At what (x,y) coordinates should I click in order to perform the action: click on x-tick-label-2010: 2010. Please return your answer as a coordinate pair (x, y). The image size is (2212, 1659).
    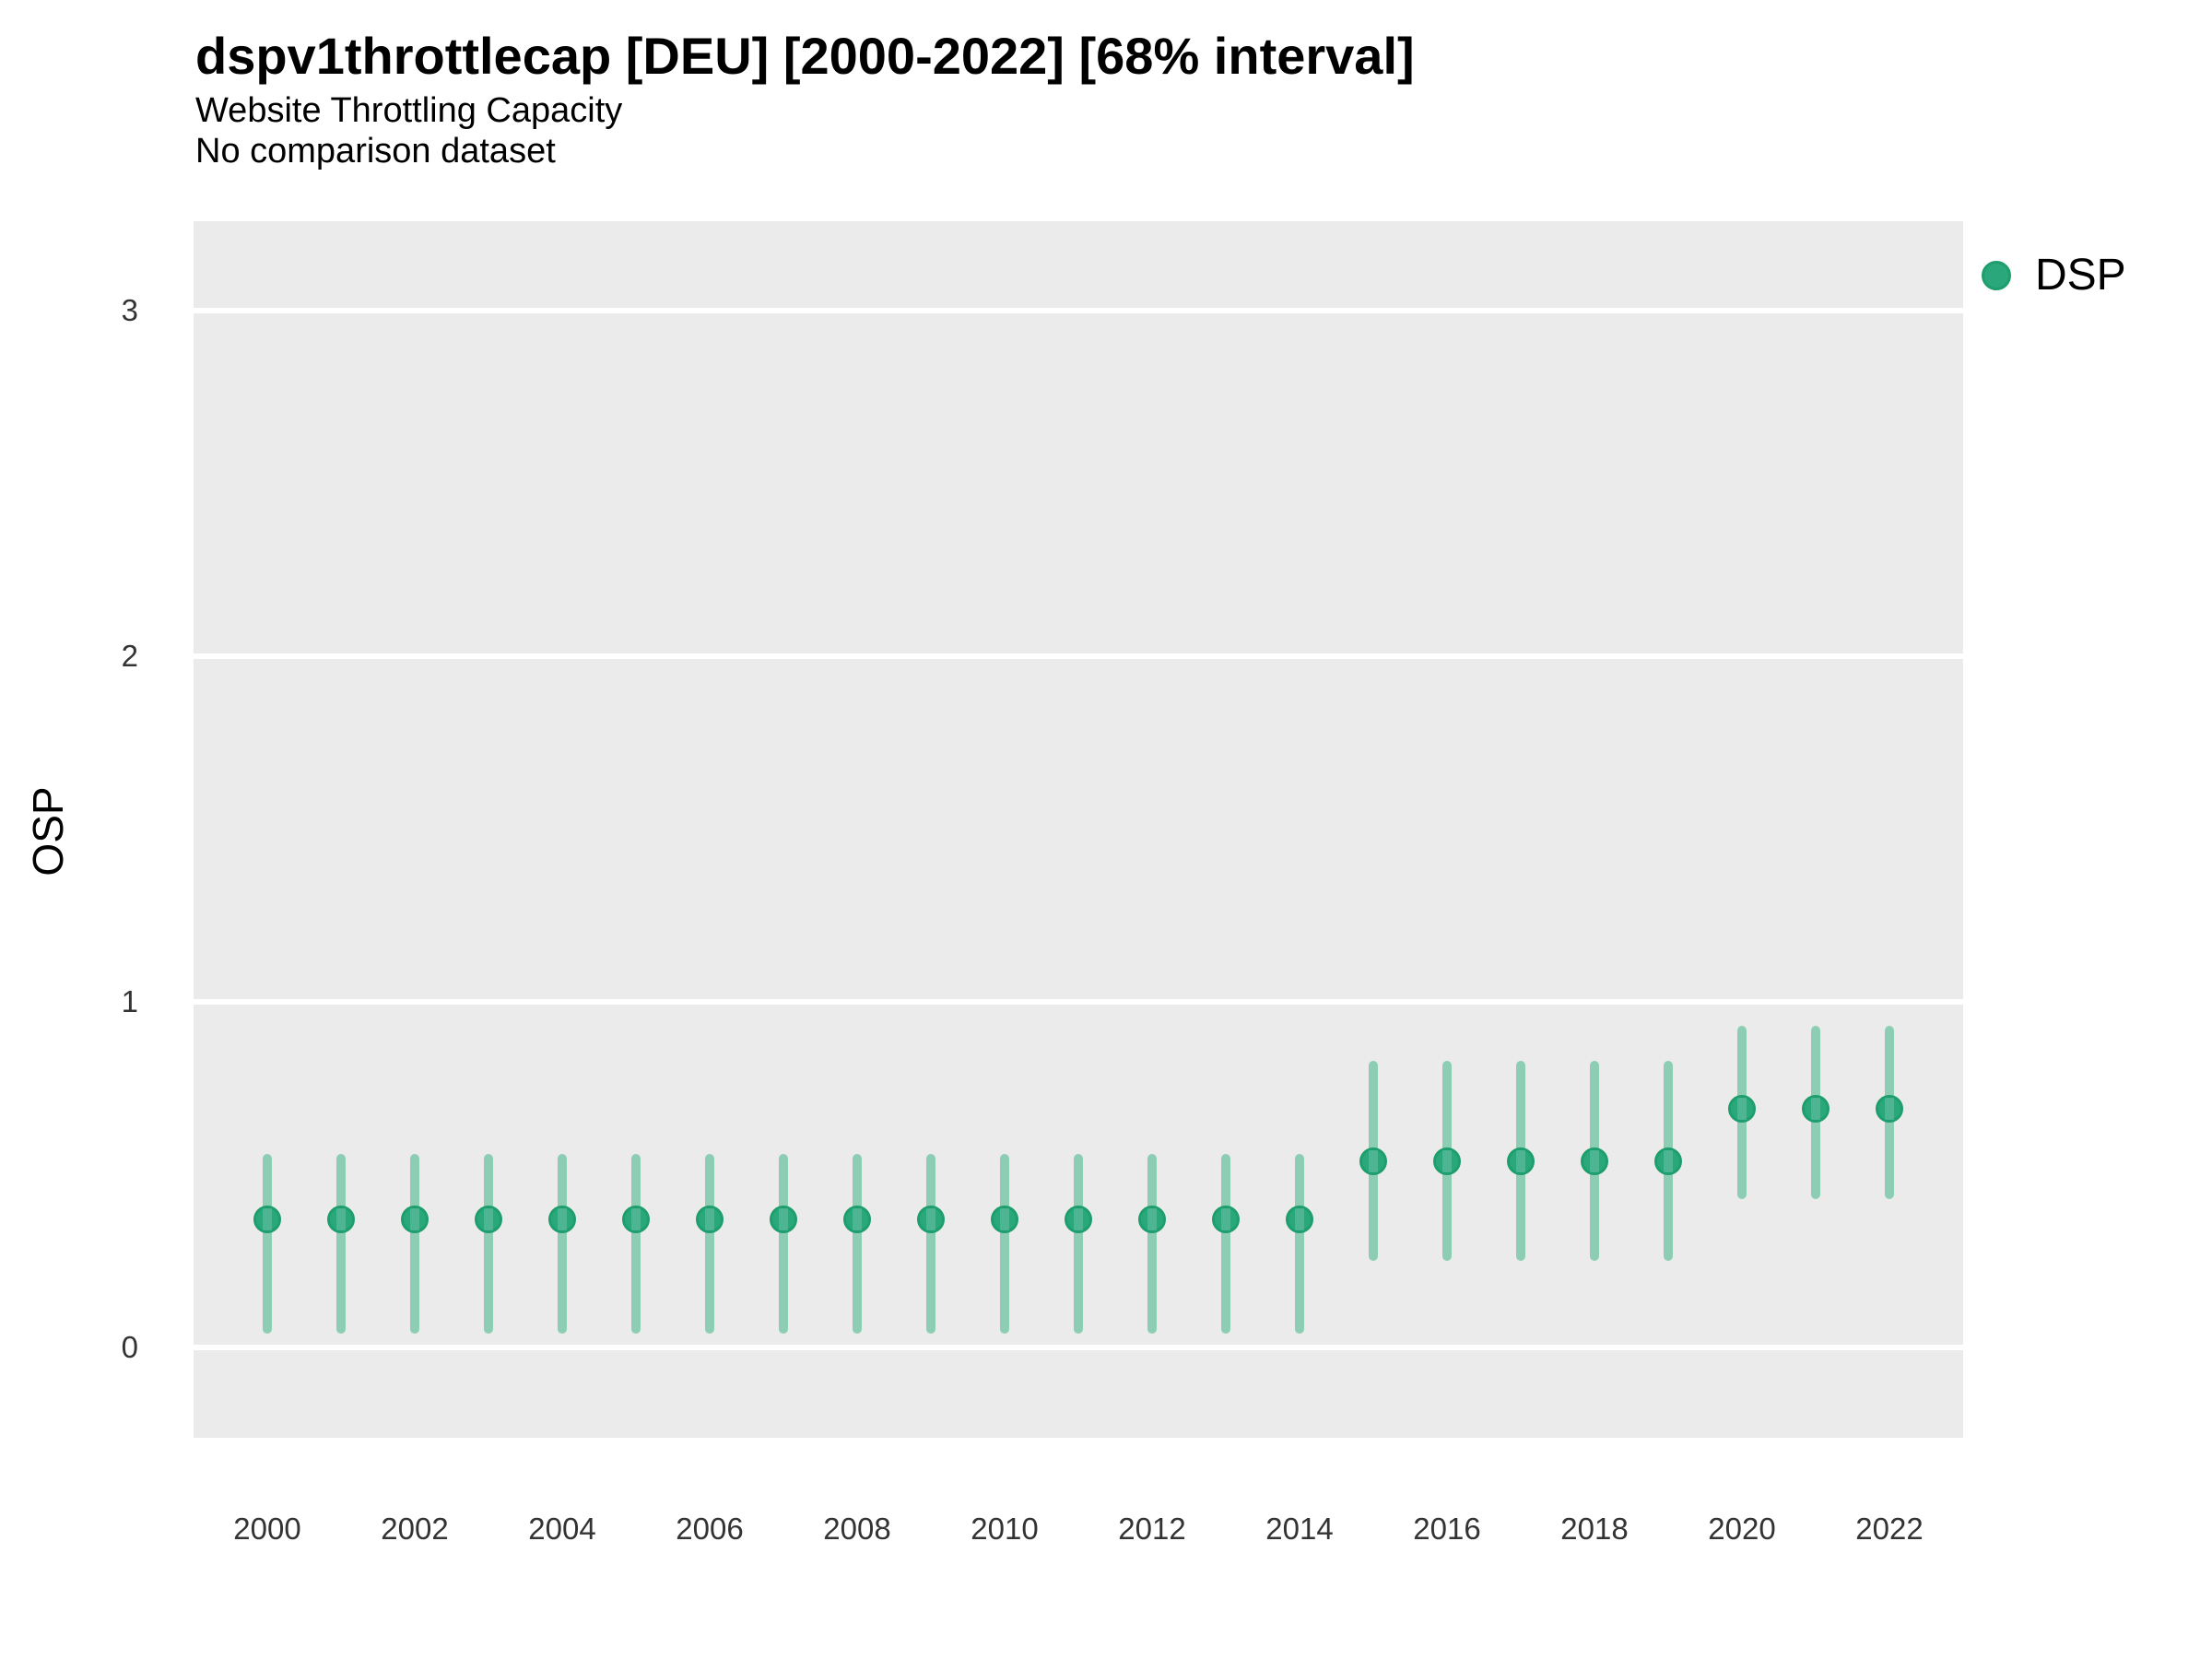
    Looking at the image, I should click on (1005, 1529).